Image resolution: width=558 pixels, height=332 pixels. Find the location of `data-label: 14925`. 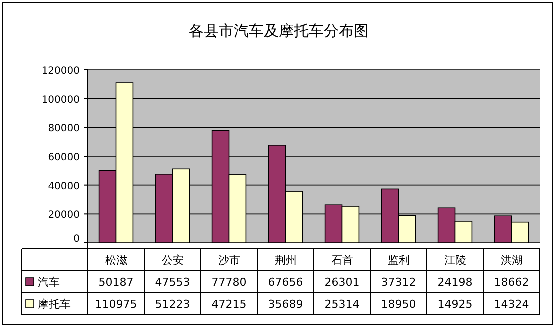

data-label: 14925 is located at coordinates (455, 304).